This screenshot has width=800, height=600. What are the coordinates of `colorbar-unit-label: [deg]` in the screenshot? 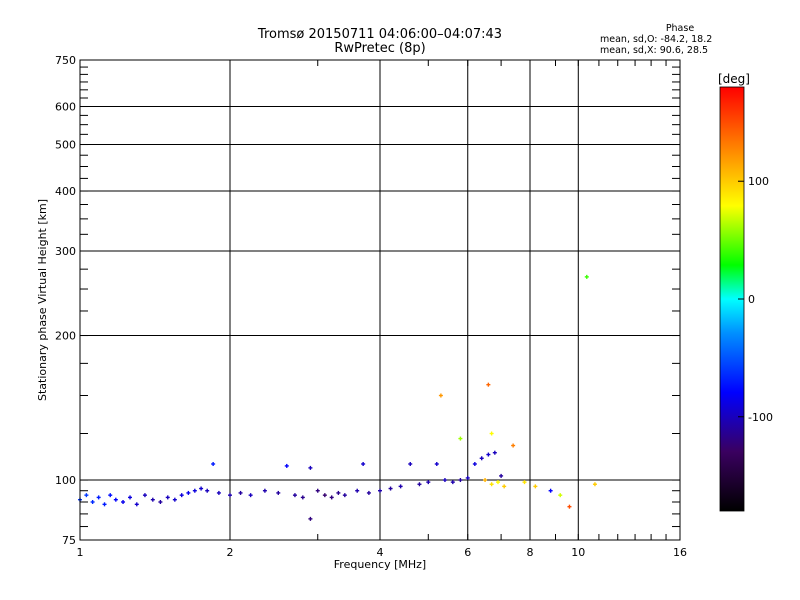 It's located at (734, 79).